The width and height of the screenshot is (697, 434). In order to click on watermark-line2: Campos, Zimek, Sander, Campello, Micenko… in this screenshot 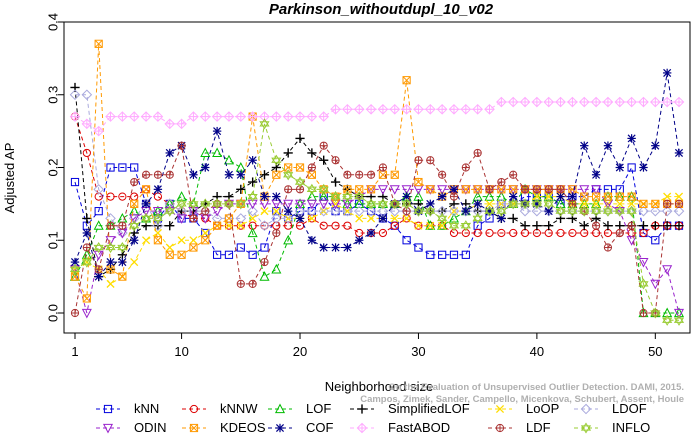, I will do `click(522, 399)`.